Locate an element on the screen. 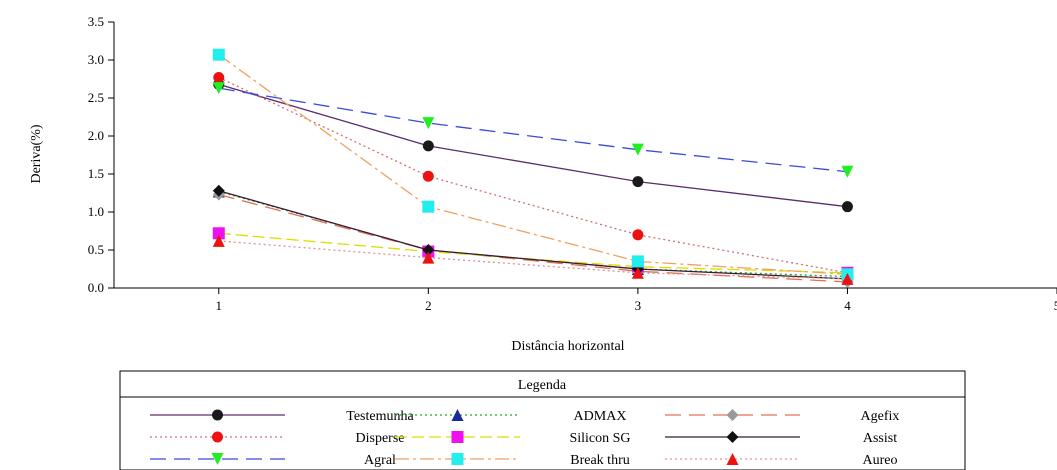 The width and height of the screenshot is (1057, 470). legend-item: Assist is located at coordinates (781, 438).